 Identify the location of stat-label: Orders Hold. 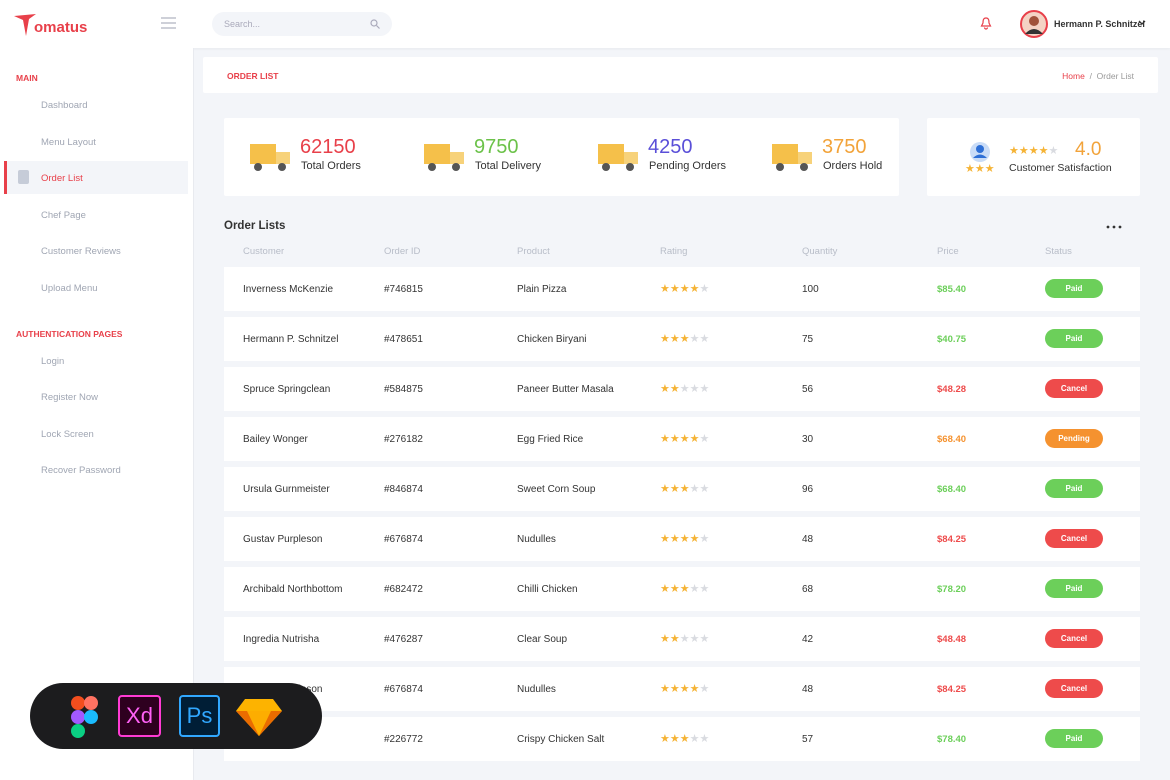
(853, 166).